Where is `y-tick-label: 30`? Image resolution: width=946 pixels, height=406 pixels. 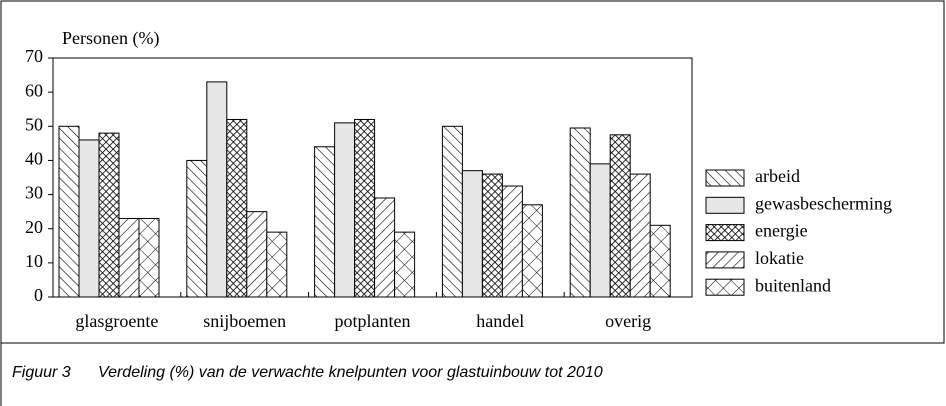 y-tick-label: 30 is located at coordinates (34, 193).